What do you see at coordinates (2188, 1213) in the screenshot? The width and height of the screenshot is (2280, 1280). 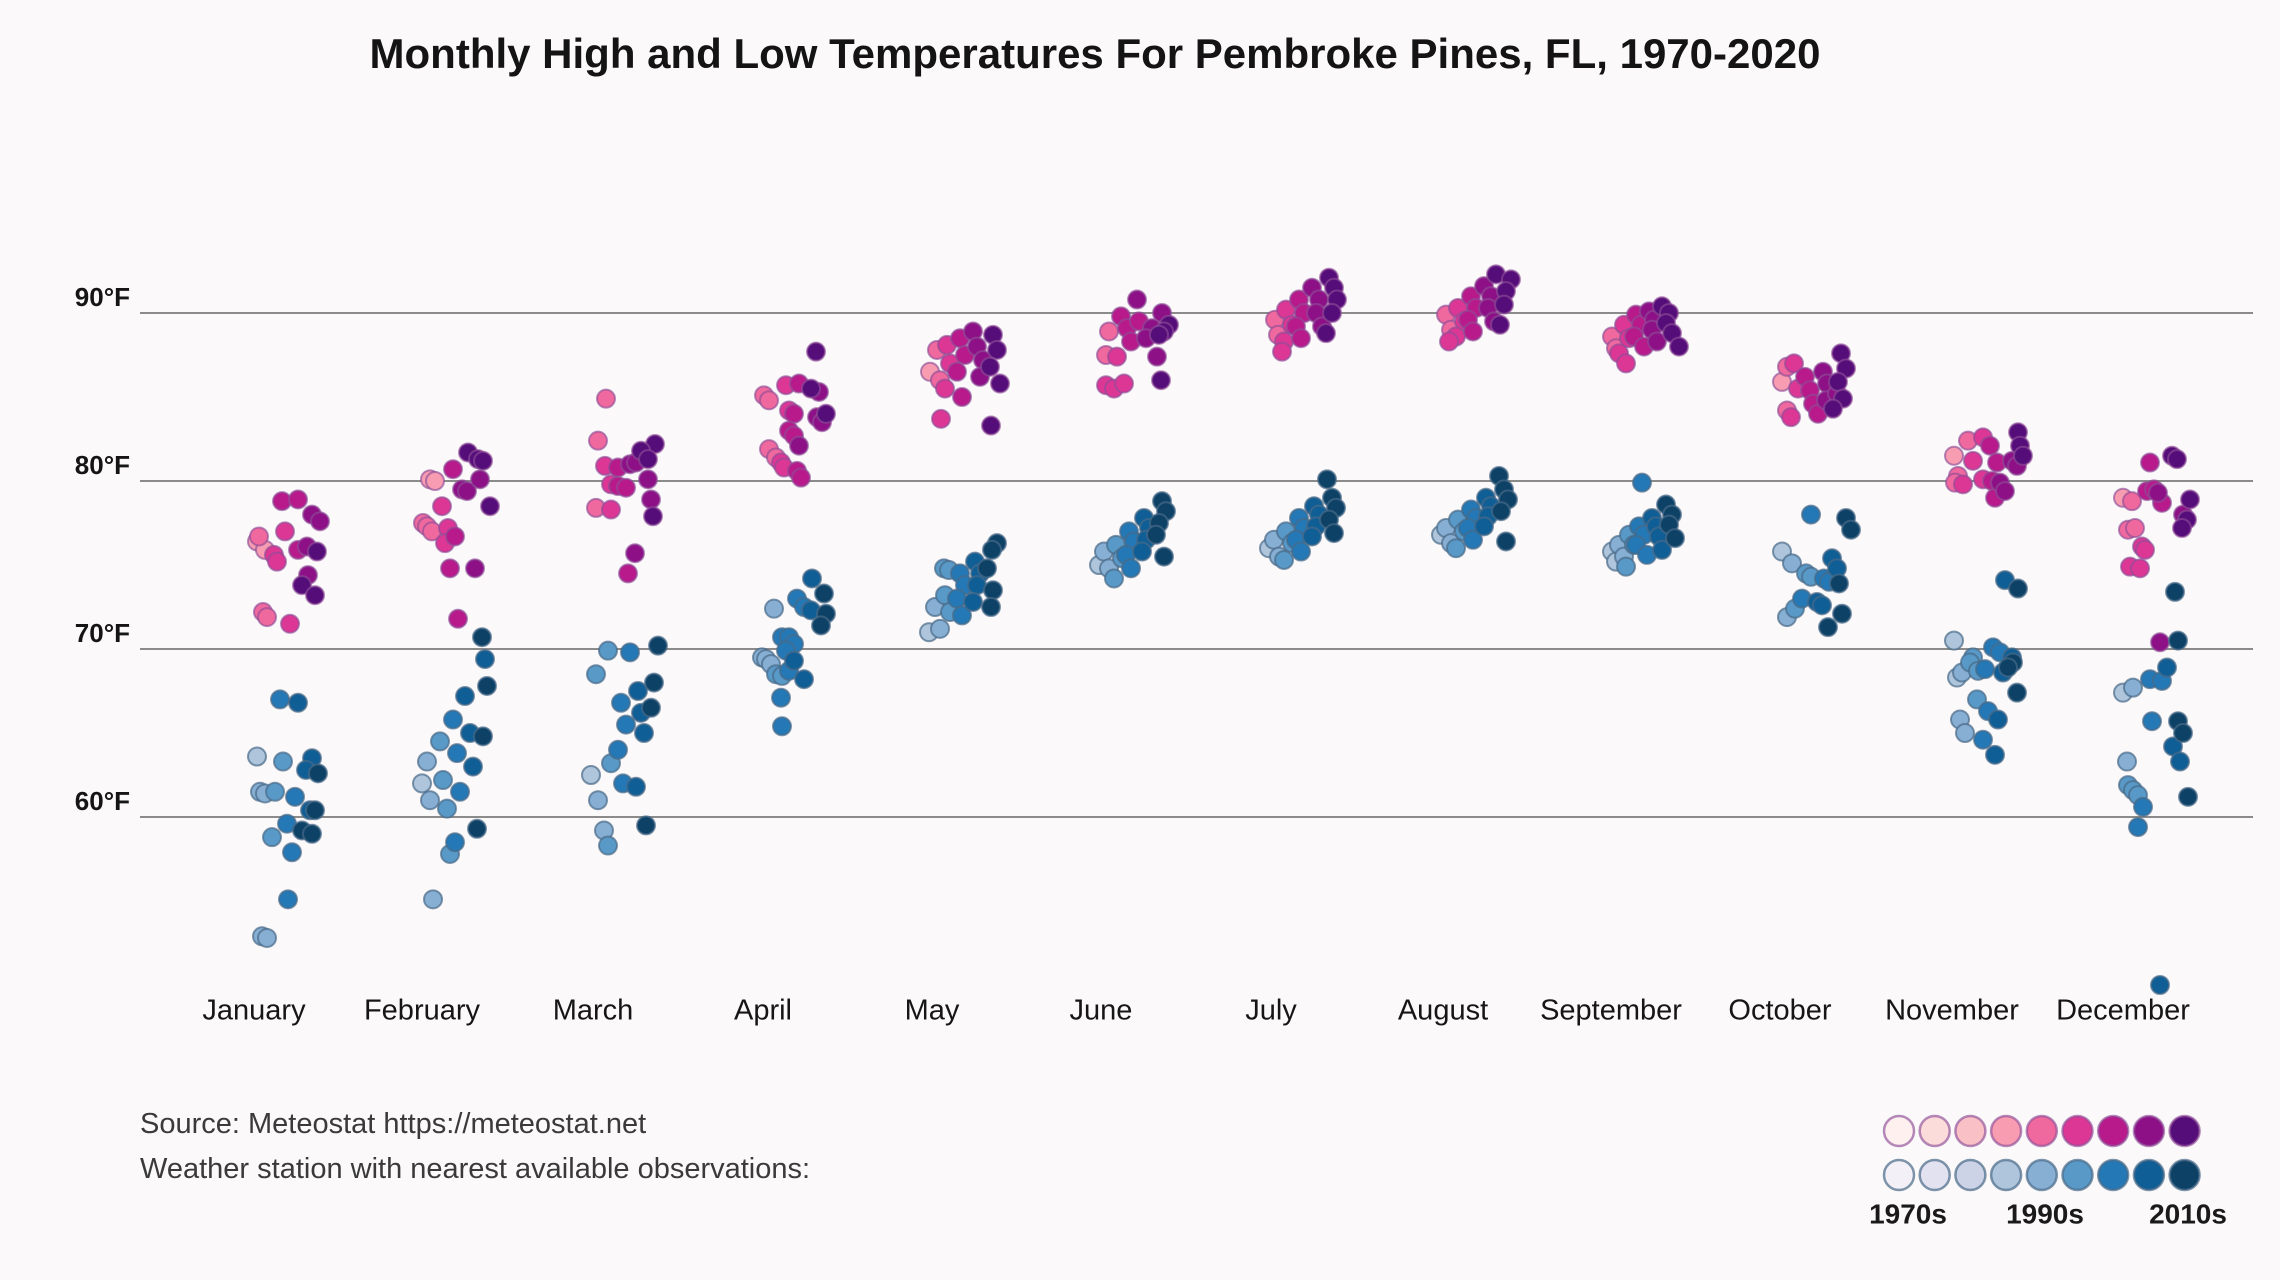 I see `legend-decade-label-2010s: 2010s` at bounding box center [2188, 1213].